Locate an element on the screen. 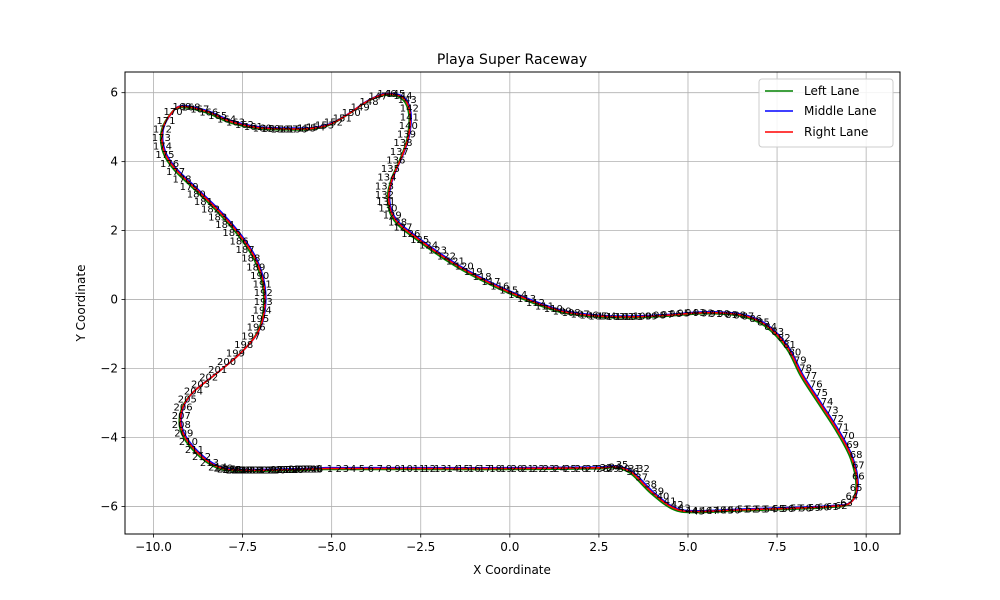  point-index-label: 212 is located at coordinates (201, 457).